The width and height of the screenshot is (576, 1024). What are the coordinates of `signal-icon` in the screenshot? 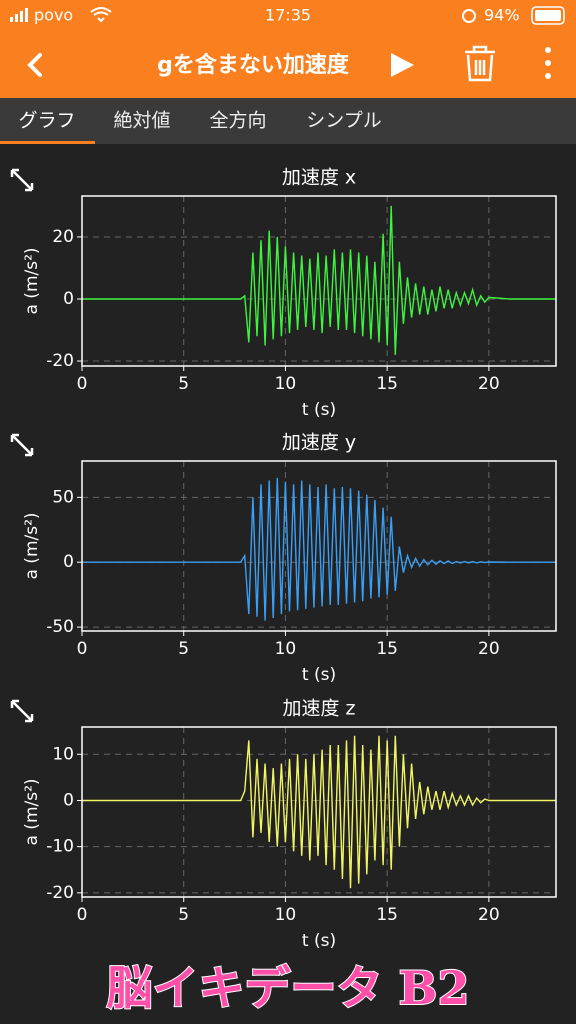 It's located at (19, 15).